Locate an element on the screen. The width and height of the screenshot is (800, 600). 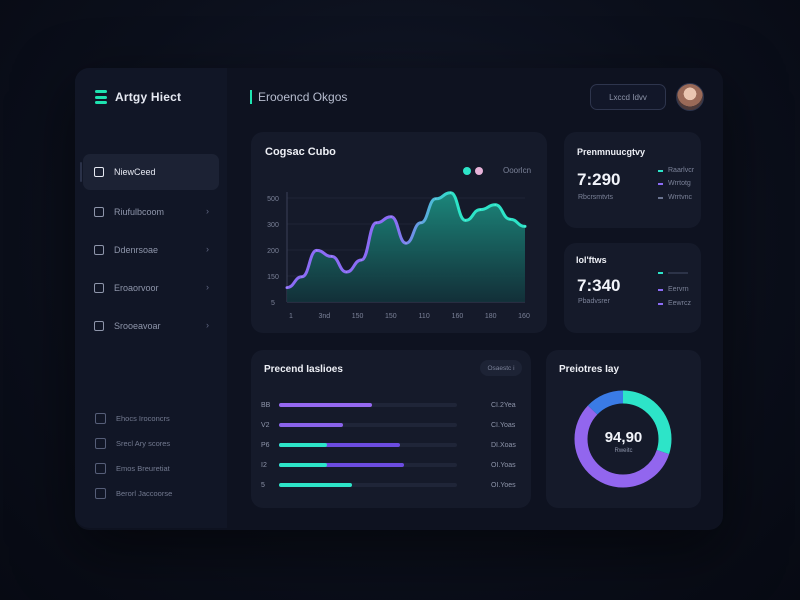
stat-legend-1: Raarlvcr is located at coordinates (676, 170).